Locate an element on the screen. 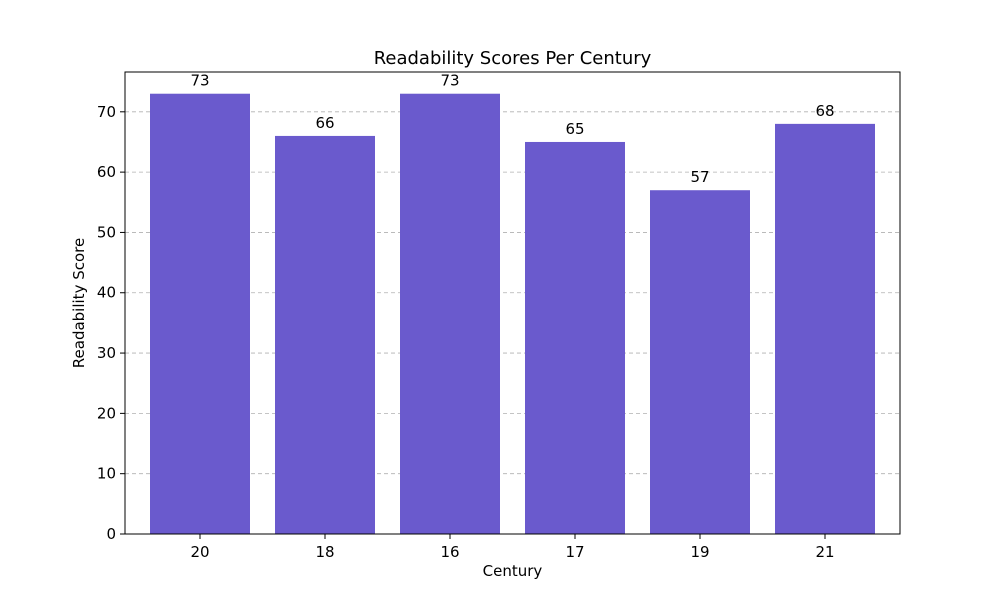 This screenshot has width=1000, height=600. y-tick-label: 20 is located at coordinates (106, 413).